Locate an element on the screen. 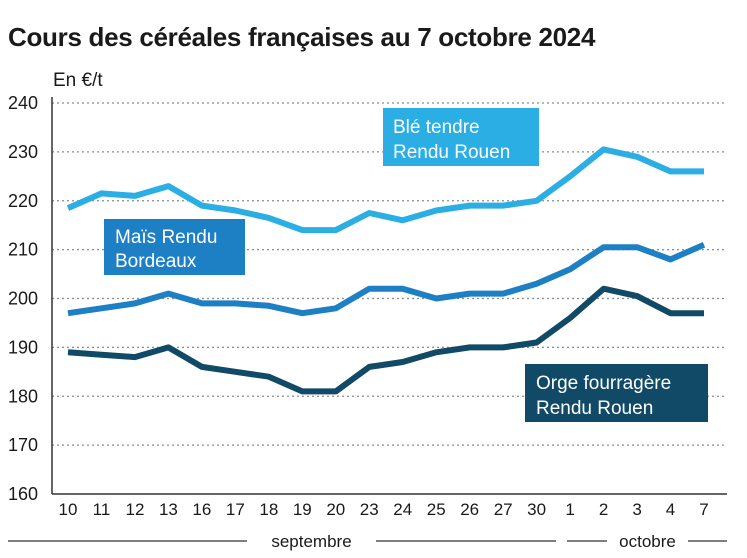 This screenshot has width=747, height=558. y-tick-label: 190 is located at coordinates (23, 347).